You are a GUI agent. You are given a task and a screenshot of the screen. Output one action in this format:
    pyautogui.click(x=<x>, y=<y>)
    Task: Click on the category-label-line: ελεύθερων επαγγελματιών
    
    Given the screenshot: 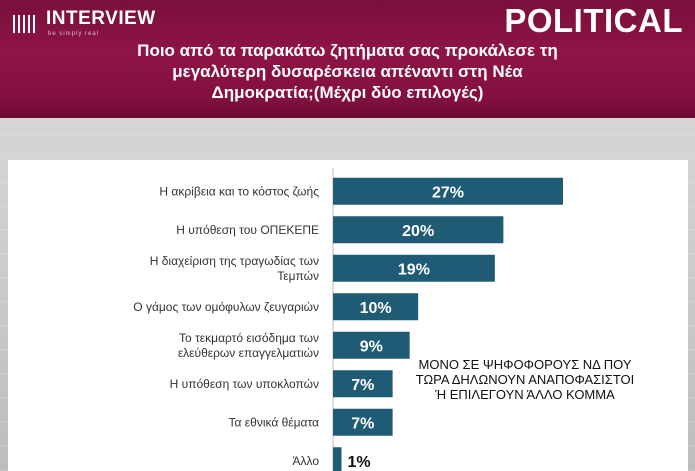 What is the action you would take?
    pyautogui.click(x=248, y=353)
    